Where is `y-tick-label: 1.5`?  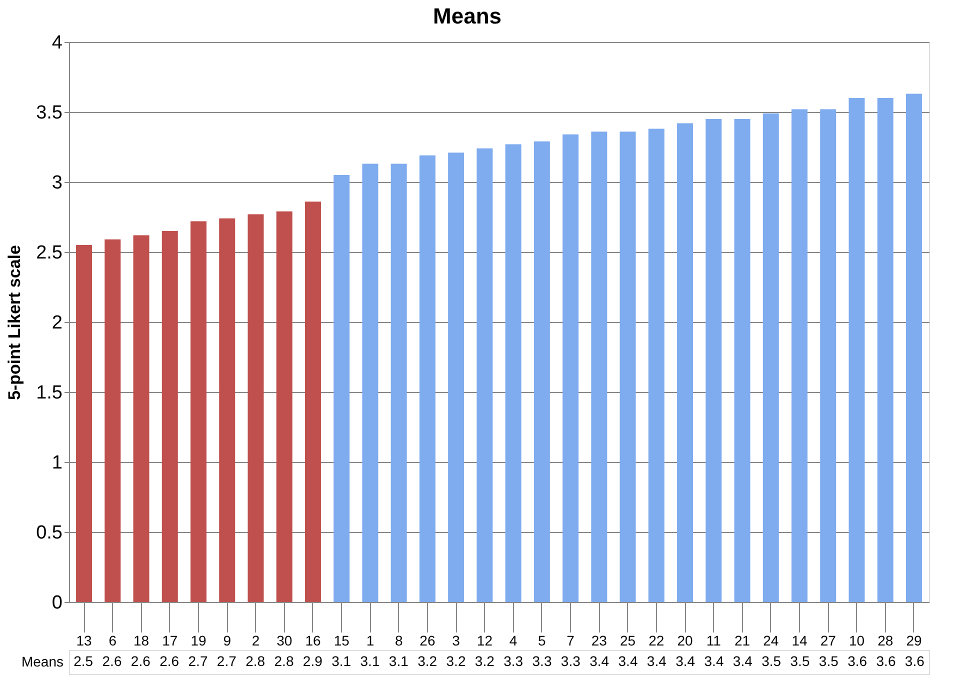 y-tick-label: 1.5 is located at coordinates (49, 393).